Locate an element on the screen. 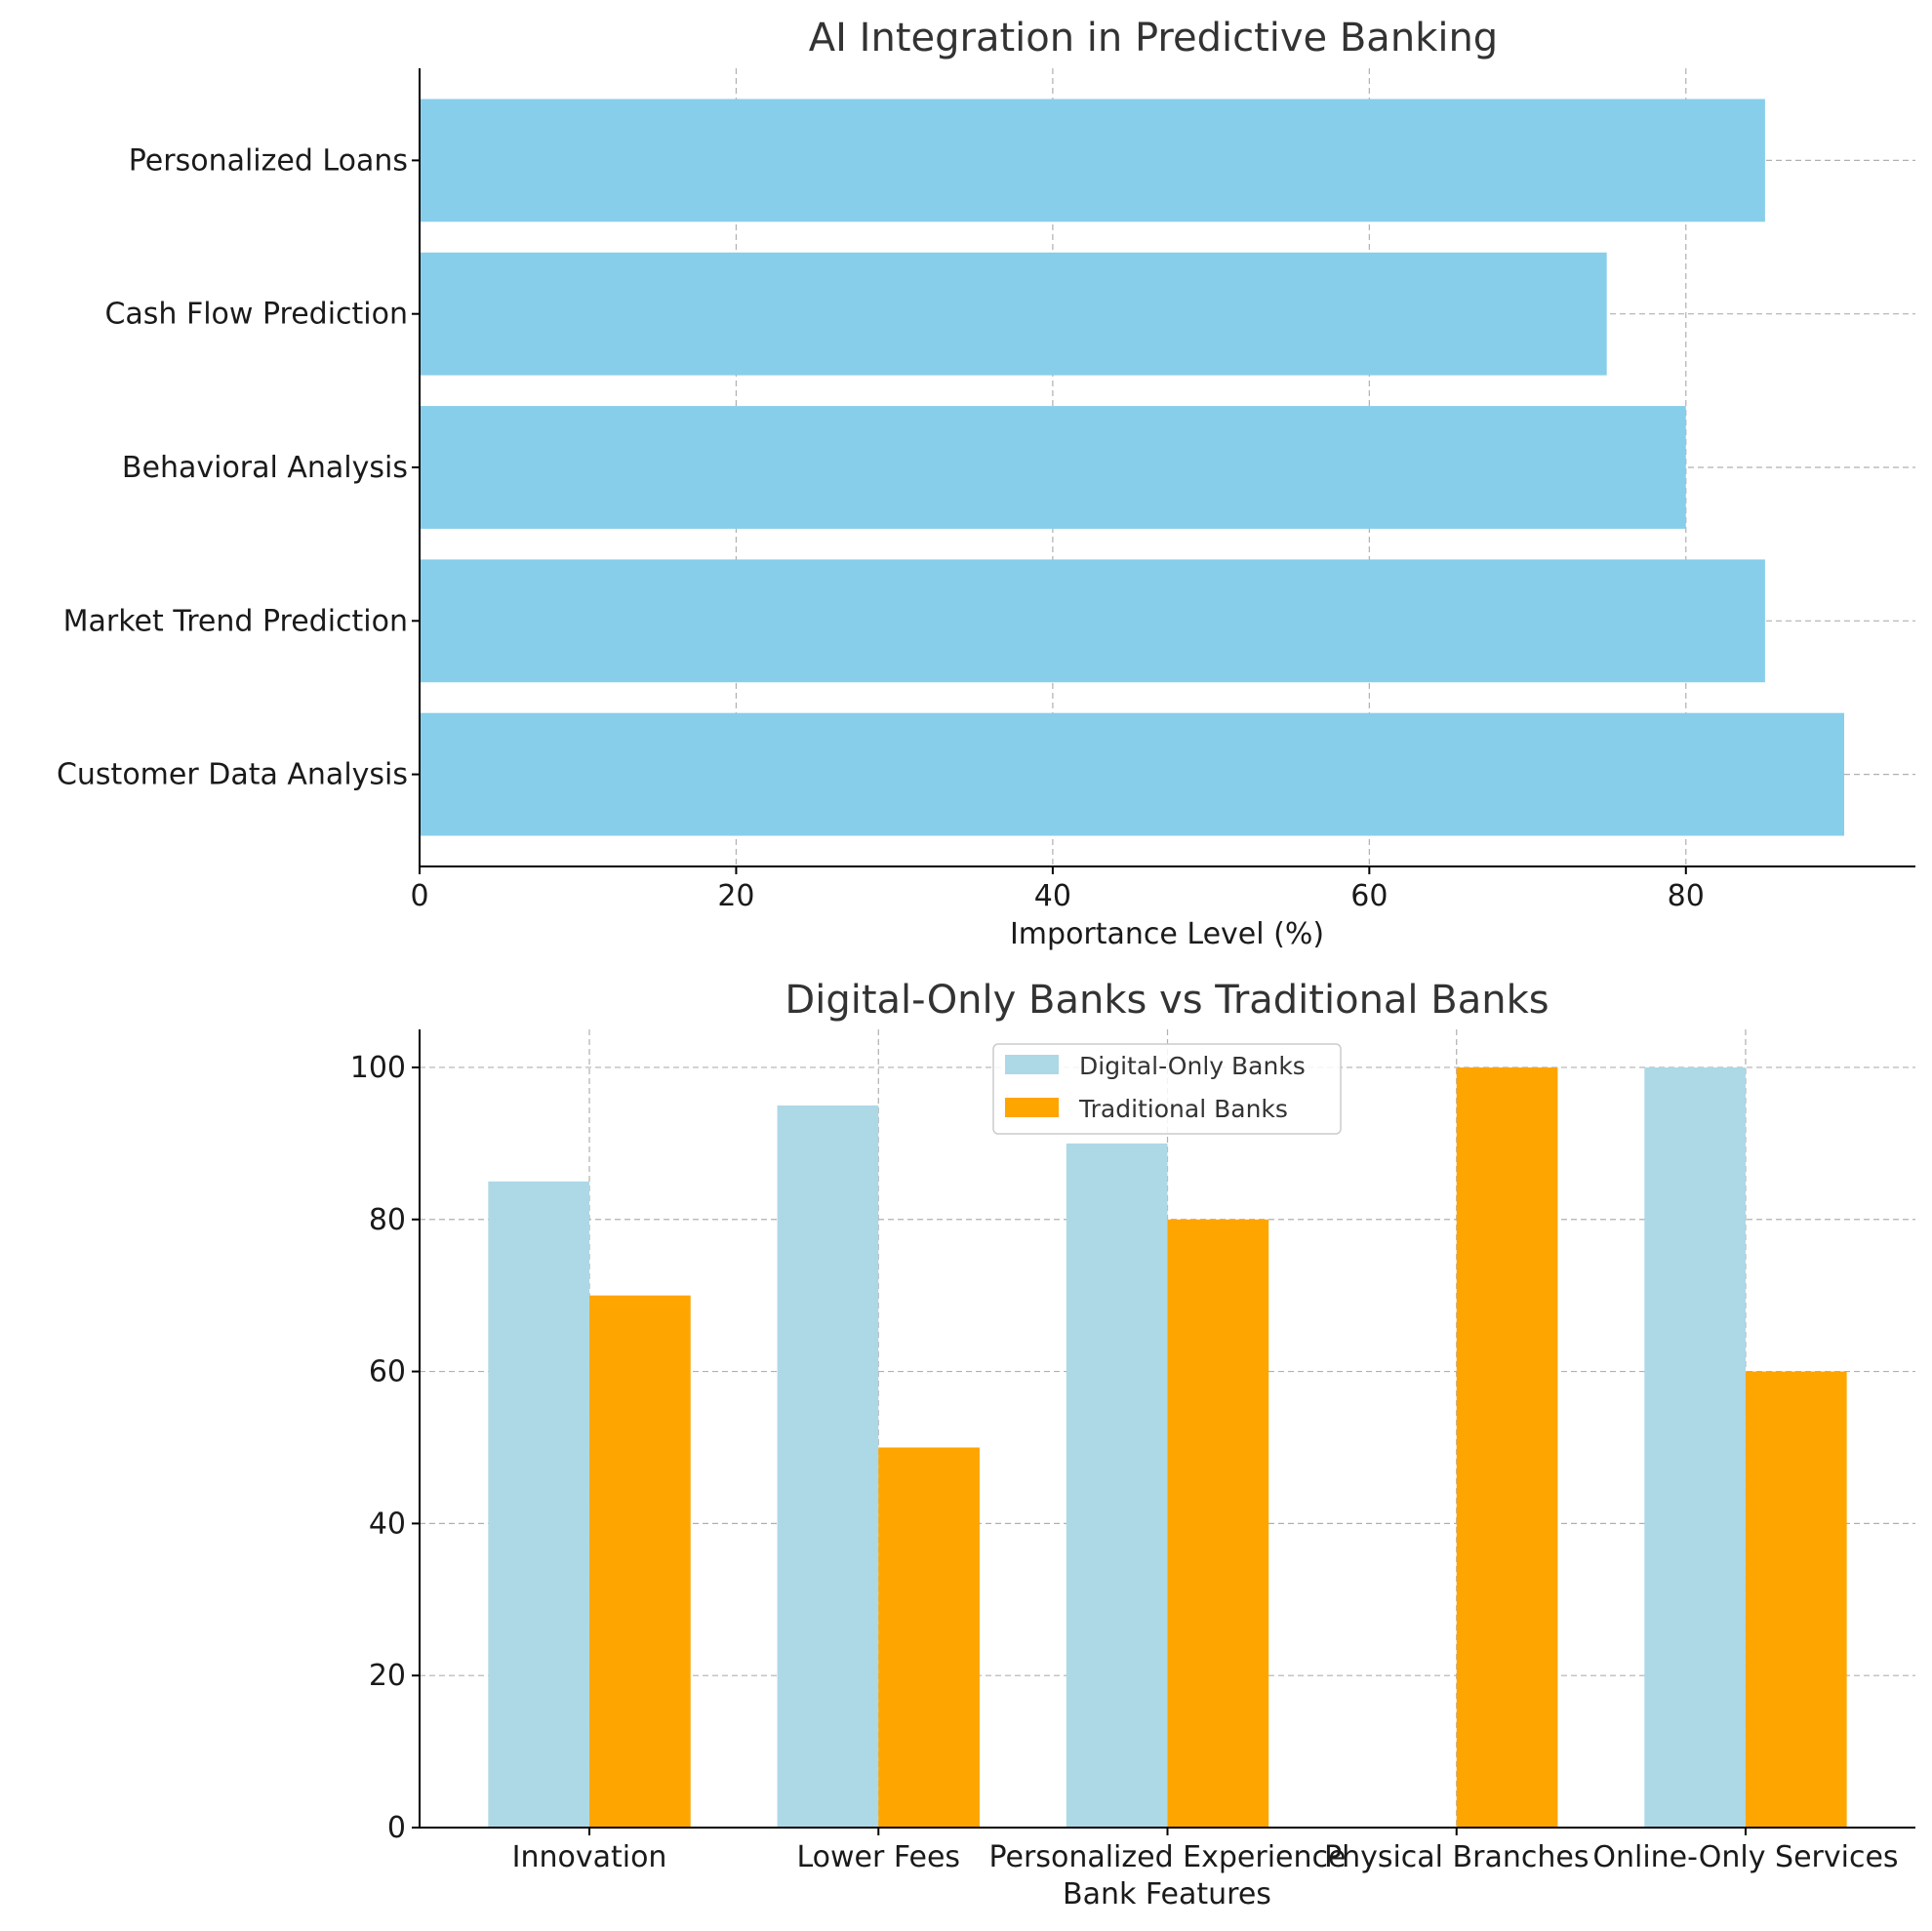  x-axis-ticks: 0 20 40 60 80 is located at coordinates (1057, 889).